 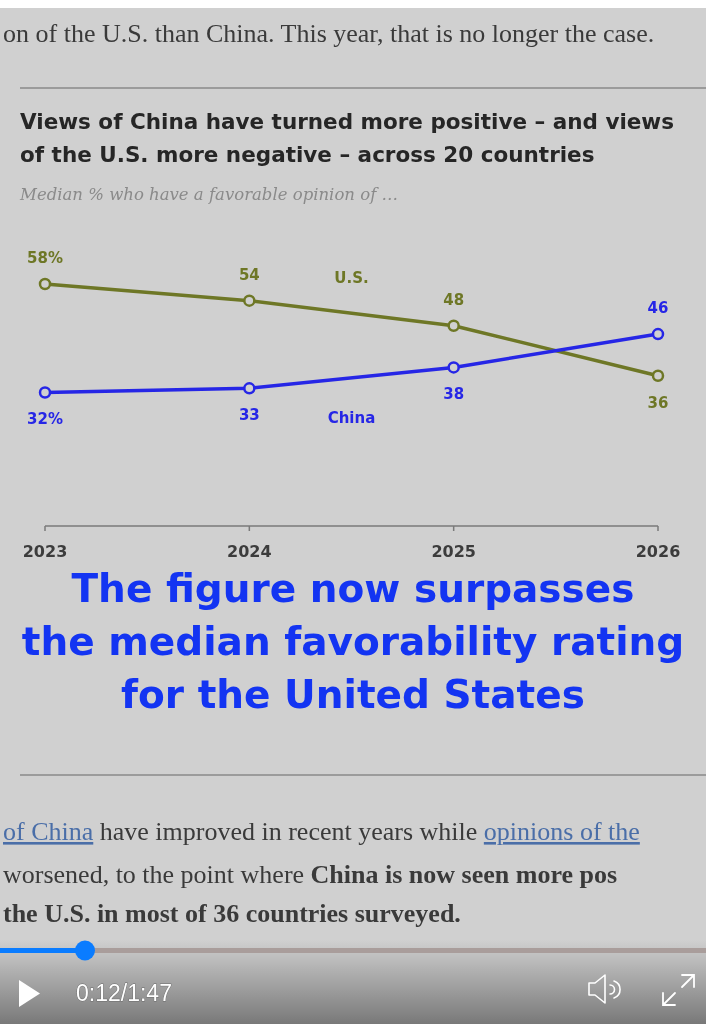 What do you see at coordinates (249, 274) in the screenshot?
I see `data-label: 54` at bounding box center [249, 274].